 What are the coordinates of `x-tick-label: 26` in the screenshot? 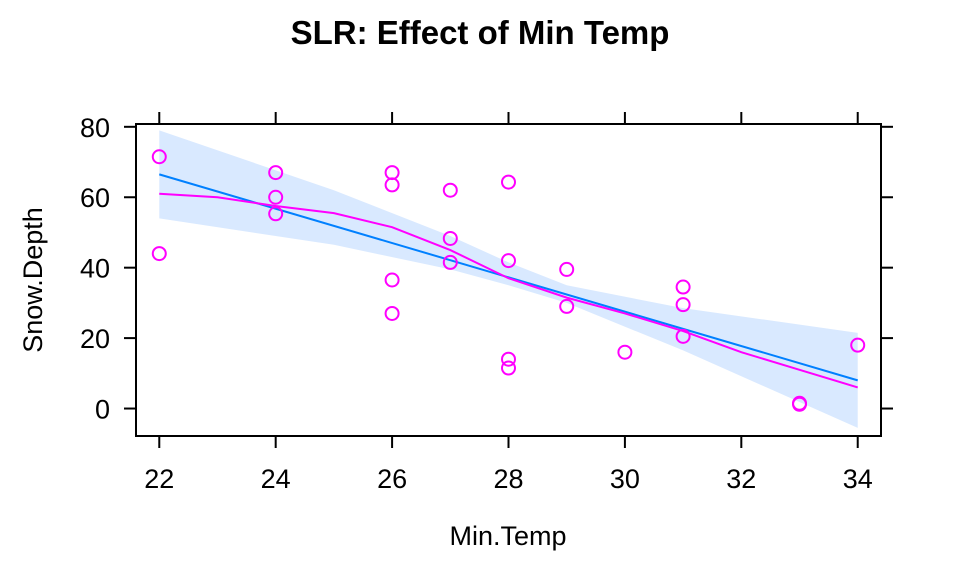 It's located at (392, 479).